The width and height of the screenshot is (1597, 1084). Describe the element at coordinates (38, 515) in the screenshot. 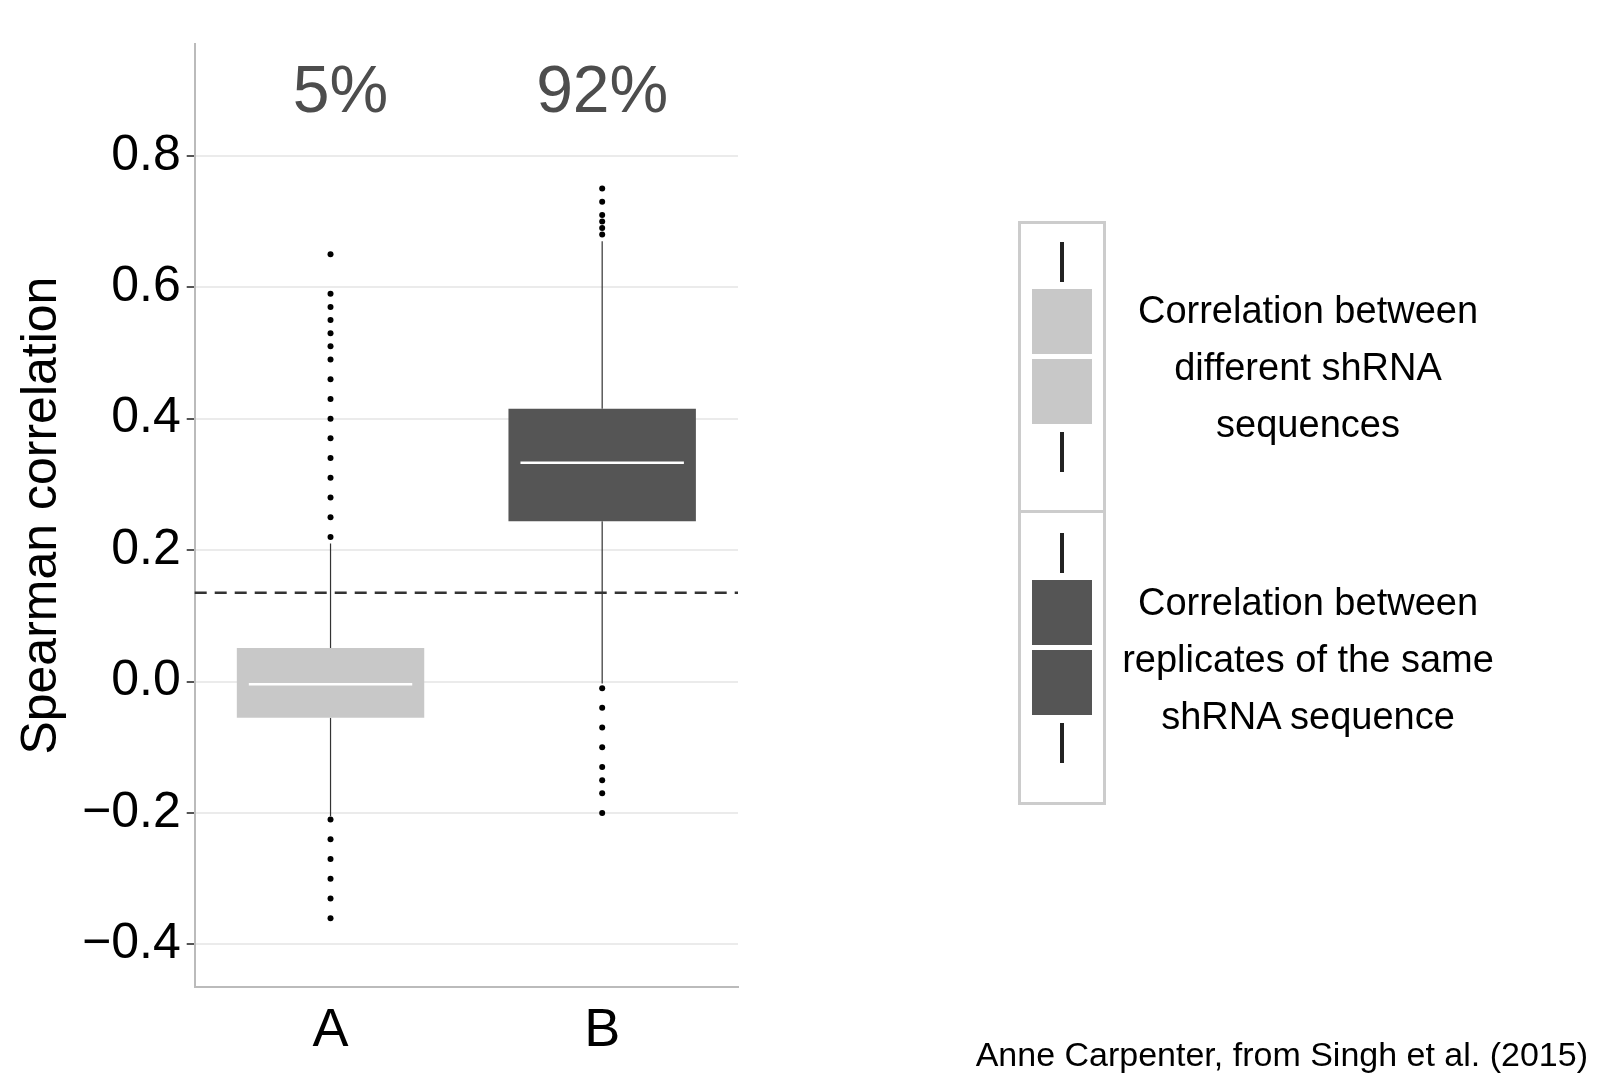

I see `y-axis-title: Spearman correlation` at that location.